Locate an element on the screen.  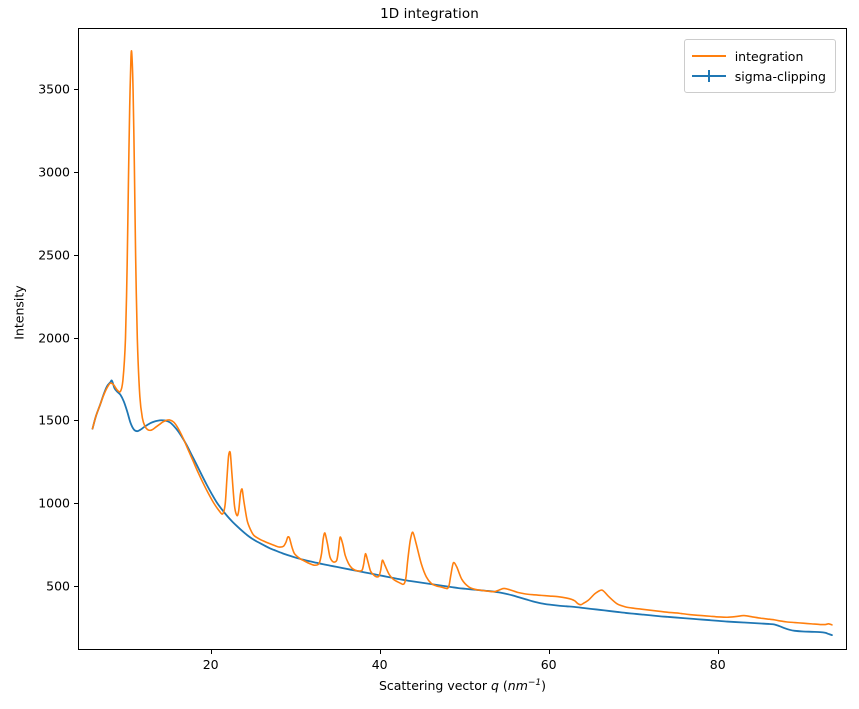
y-axis-tick-label: 3500 is located at coordinates (54, 89).